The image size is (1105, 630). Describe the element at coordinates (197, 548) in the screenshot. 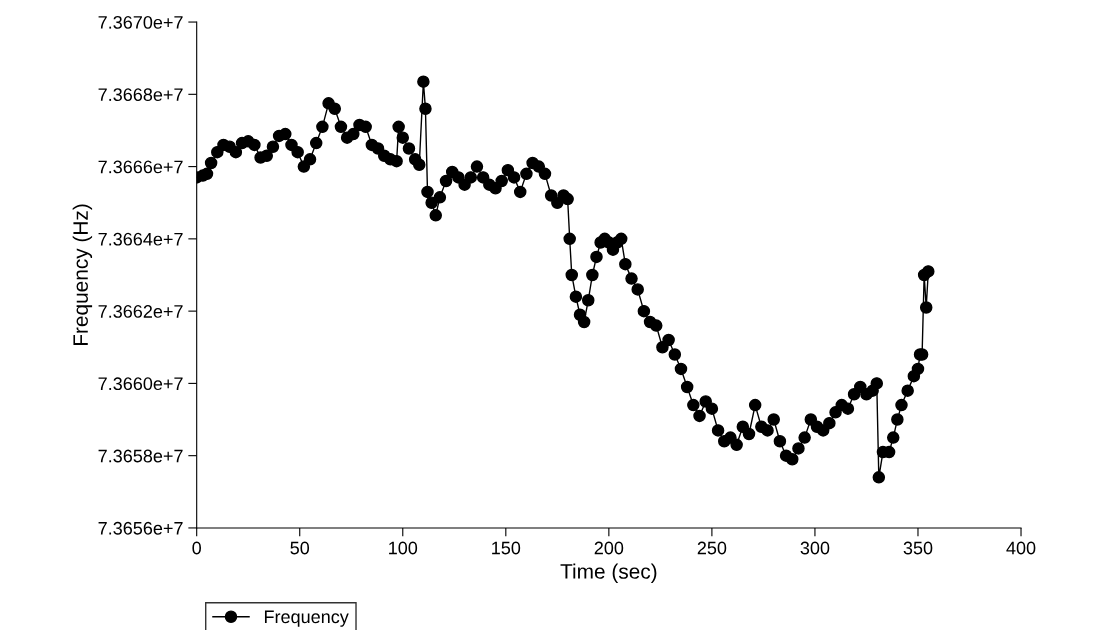

I see `x-tick-label: 0` at that location.